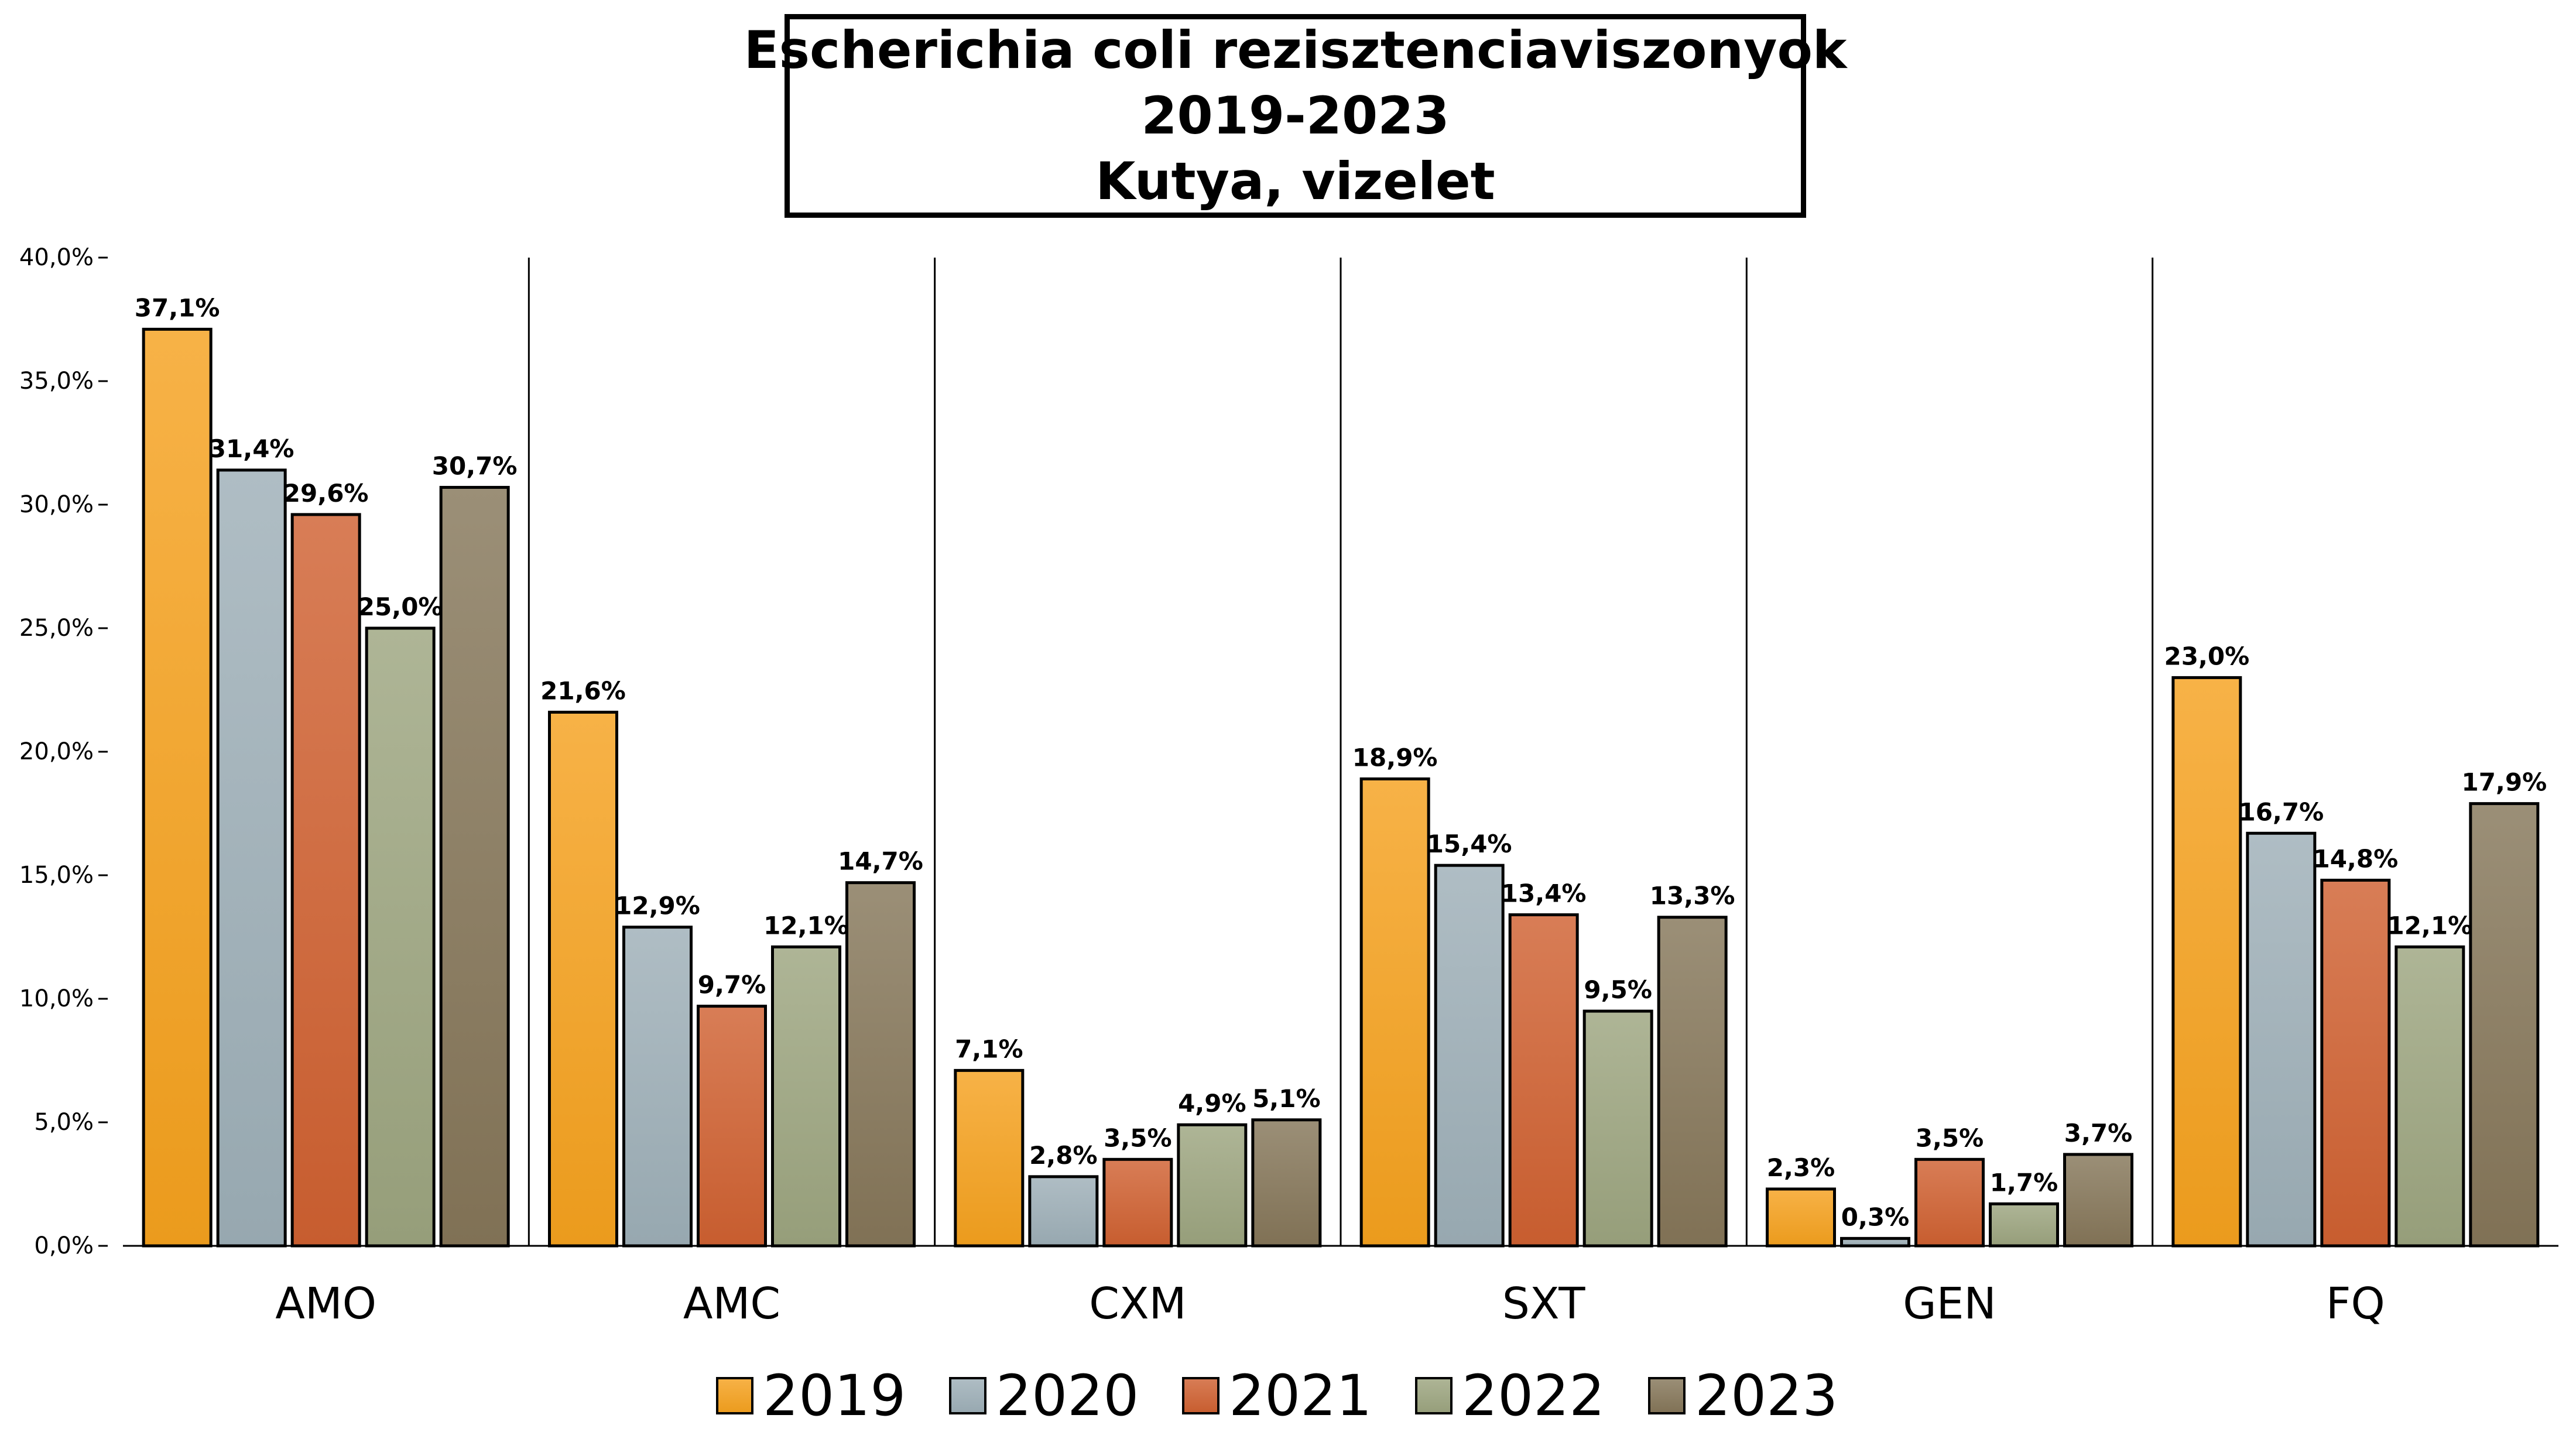 Image resolution: width=2576 pixels, height=1449 pixels. I want to click on bar-2019-SXT, so click(1394, 1012).